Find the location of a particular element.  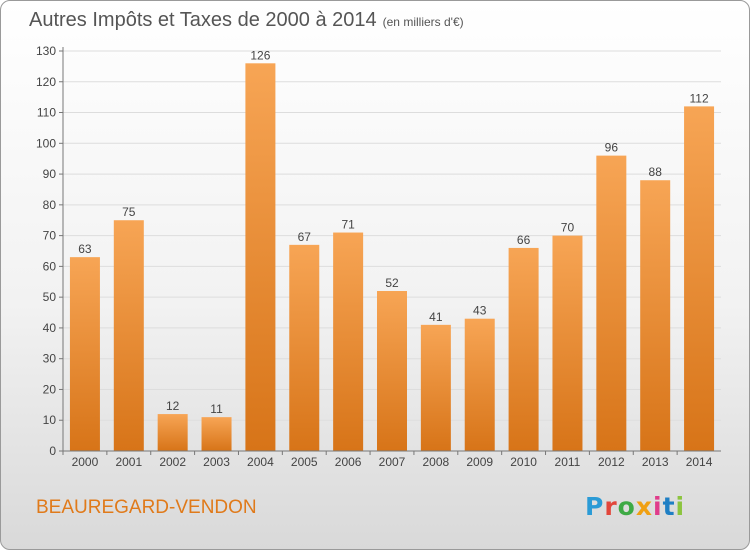

y-tick-label: 50 is located at coordinates (50, 297).